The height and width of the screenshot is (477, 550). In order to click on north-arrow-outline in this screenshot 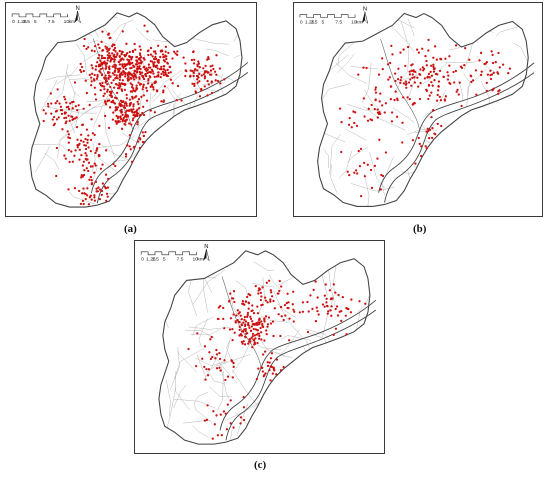, I will do `click(366, 18)`.